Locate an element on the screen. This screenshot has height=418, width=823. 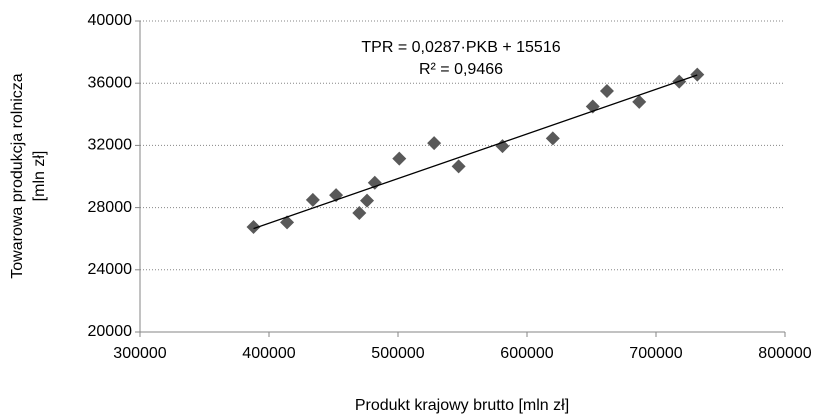
x-tick-label: 300000 is located at coordinates (139, 353).